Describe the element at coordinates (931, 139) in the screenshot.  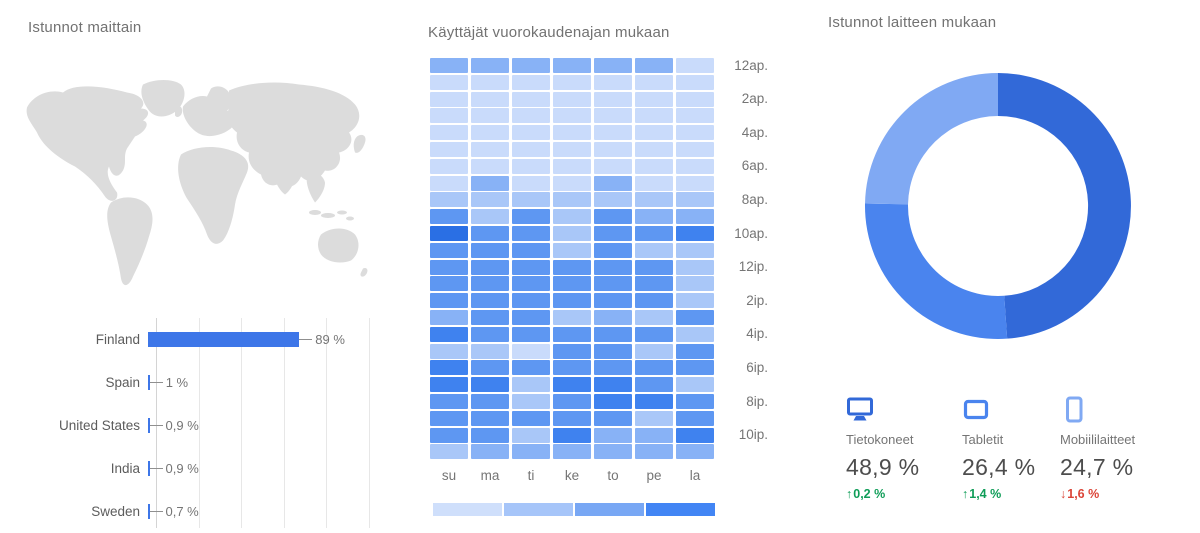
I see `donut-slice-mobiililaitteet` at that location.